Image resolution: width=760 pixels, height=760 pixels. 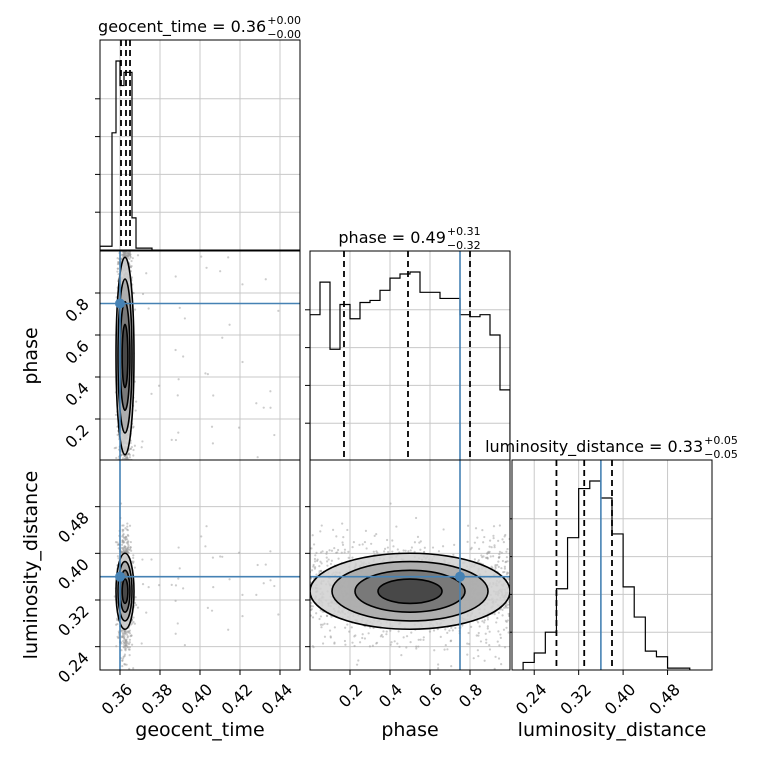 What do you see at coordinates (391, 237) in the screenshot?
I see `title-text-phase: phase = 0.49` at bounding box center [391, 237].